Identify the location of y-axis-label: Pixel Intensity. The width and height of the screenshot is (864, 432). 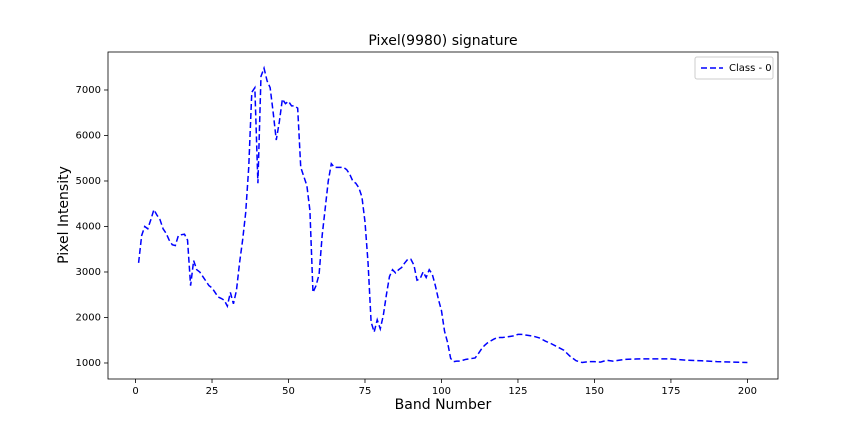
(64, 215).